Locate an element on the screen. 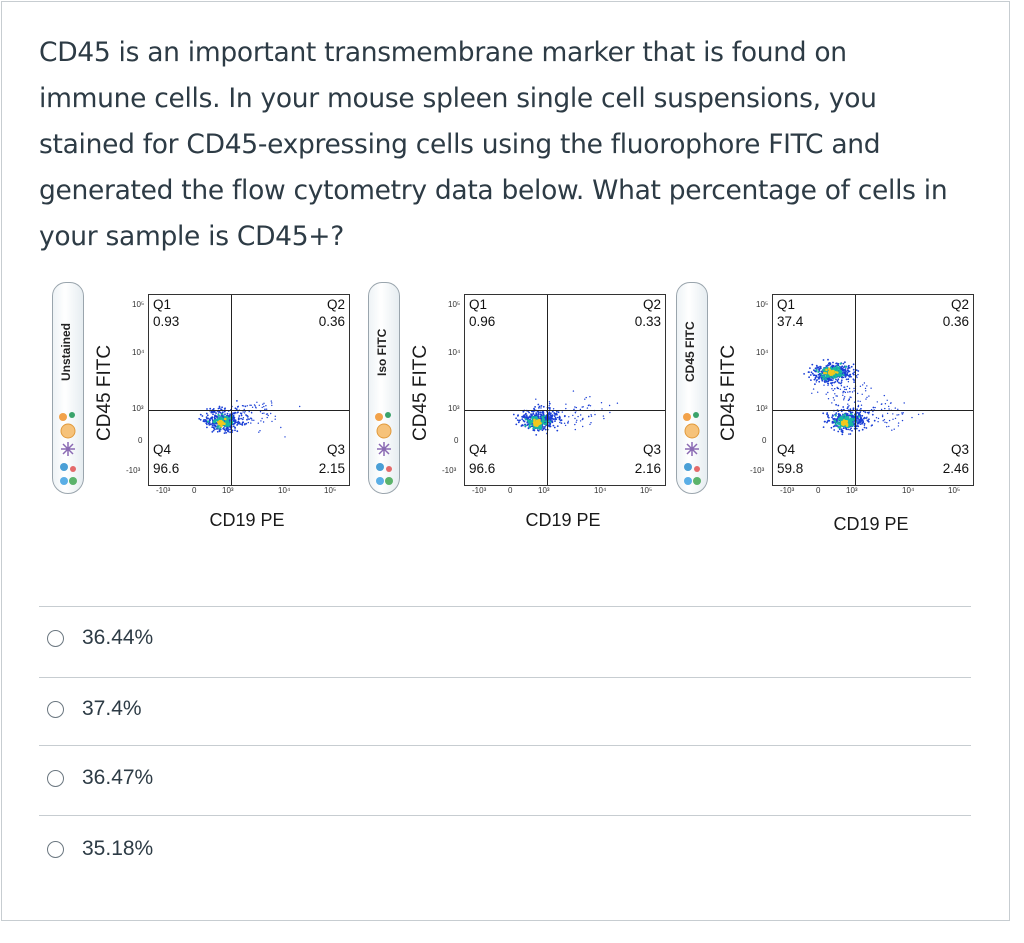  tube-icon: Iso FITC is located at coordinates (384, 388).